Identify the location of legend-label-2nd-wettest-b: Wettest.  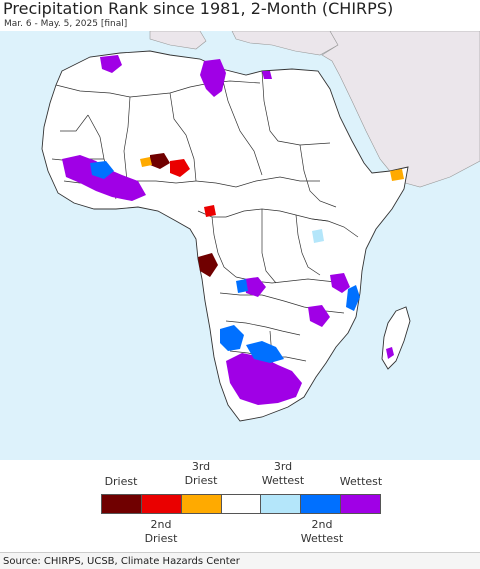
(322, 538).